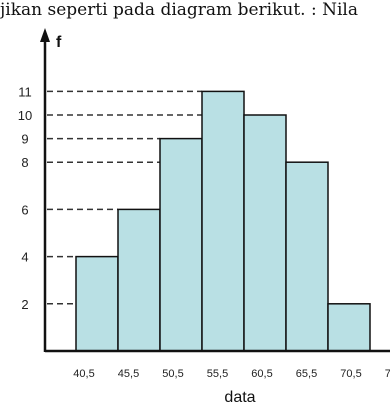 This screenshot has width=390, height=406. Describe the element at coordinates (231, 374) in the screenshot. I see `x-tick-labels: 40,5 45,5 50,5 55,5 60,5 65,5 70,5 75,5` at that location.